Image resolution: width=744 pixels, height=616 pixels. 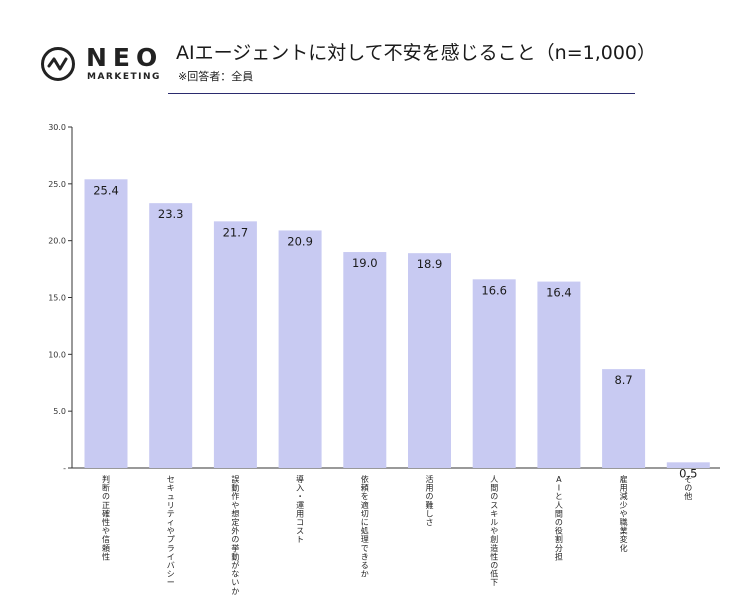 What do you see at coordinates (365, 263) in the screenshot?
I see `bar-value-label: 19.0` at bounding box center [365, 263].